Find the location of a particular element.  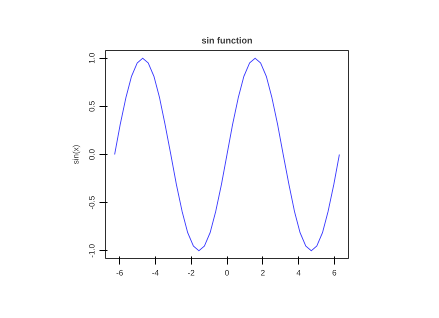

y-tick-label: -1.0 is located at coordinates (92, 250).